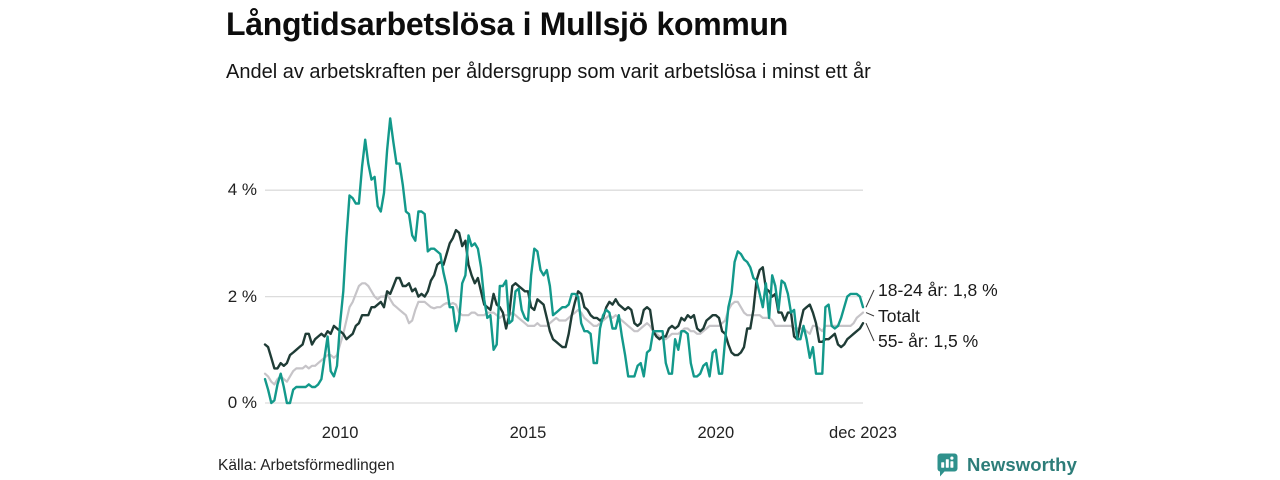  I want to click on y-axis-tick-label: 4 %, so click(242, 190).